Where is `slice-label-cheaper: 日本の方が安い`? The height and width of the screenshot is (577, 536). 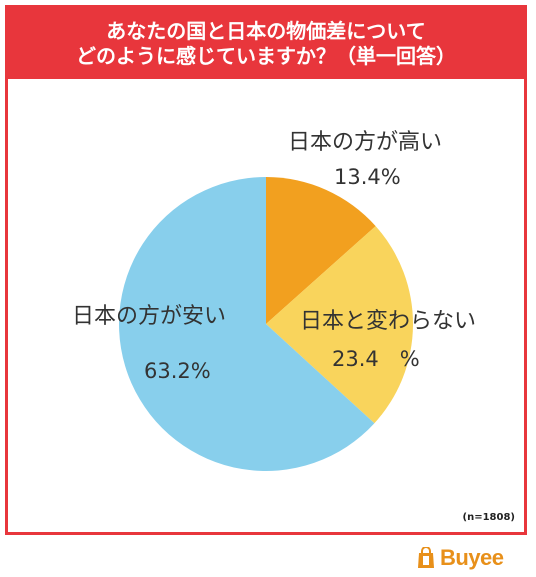
slice-label-cheaper: 日本の方が安い is located at coordinates (149, 316).